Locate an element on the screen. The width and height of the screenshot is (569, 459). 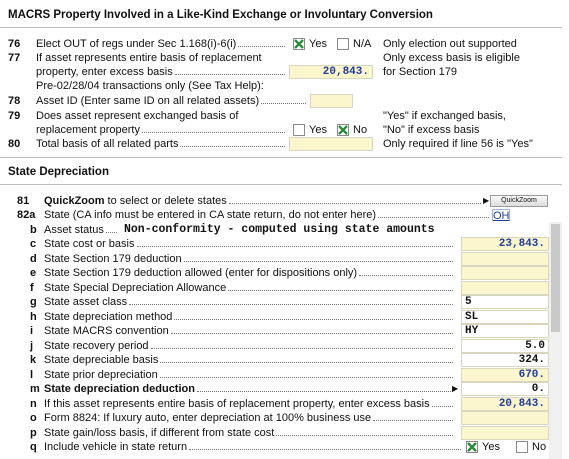
label: State depreciation method is located at coordinates (250, 317).